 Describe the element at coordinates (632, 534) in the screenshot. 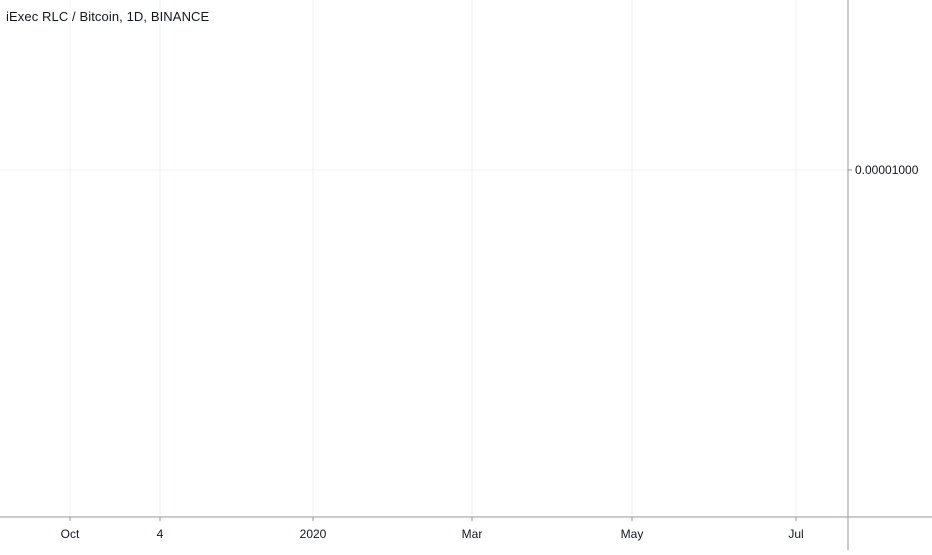

I see `x-tick-label: May` at that location.